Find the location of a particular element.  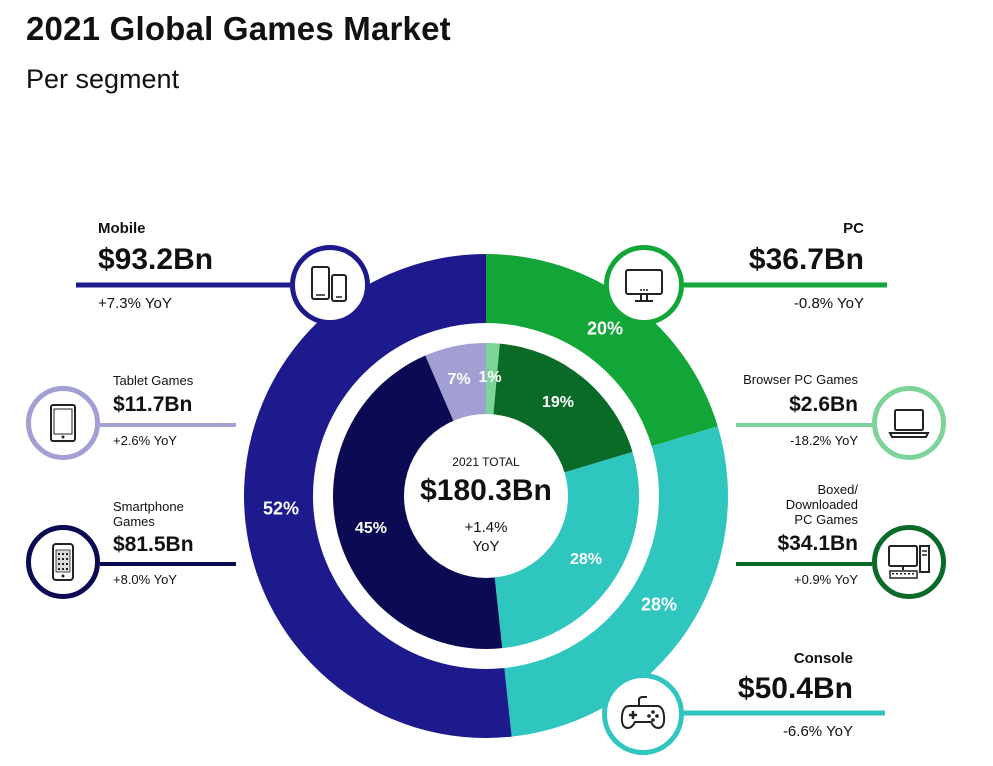

mobile-name: Mobile is located at coordinates (122, 228).